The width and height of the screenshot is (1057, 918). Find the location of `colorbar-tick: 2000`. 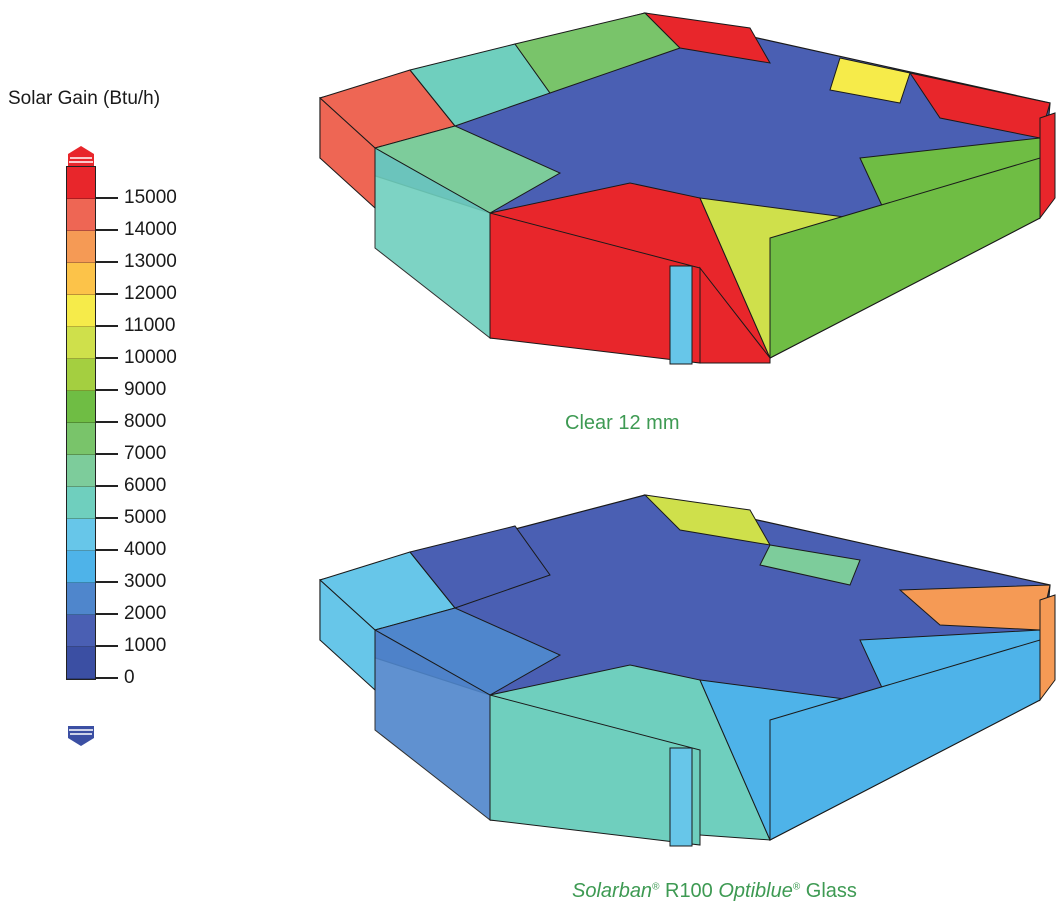

colorbar-tick: 2000 is located at coordinates (131, 613).